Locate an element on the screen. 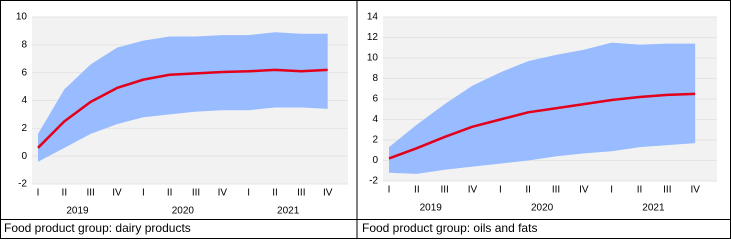  caption: Food product group: oils and fats is located at coordinates (449, 228).